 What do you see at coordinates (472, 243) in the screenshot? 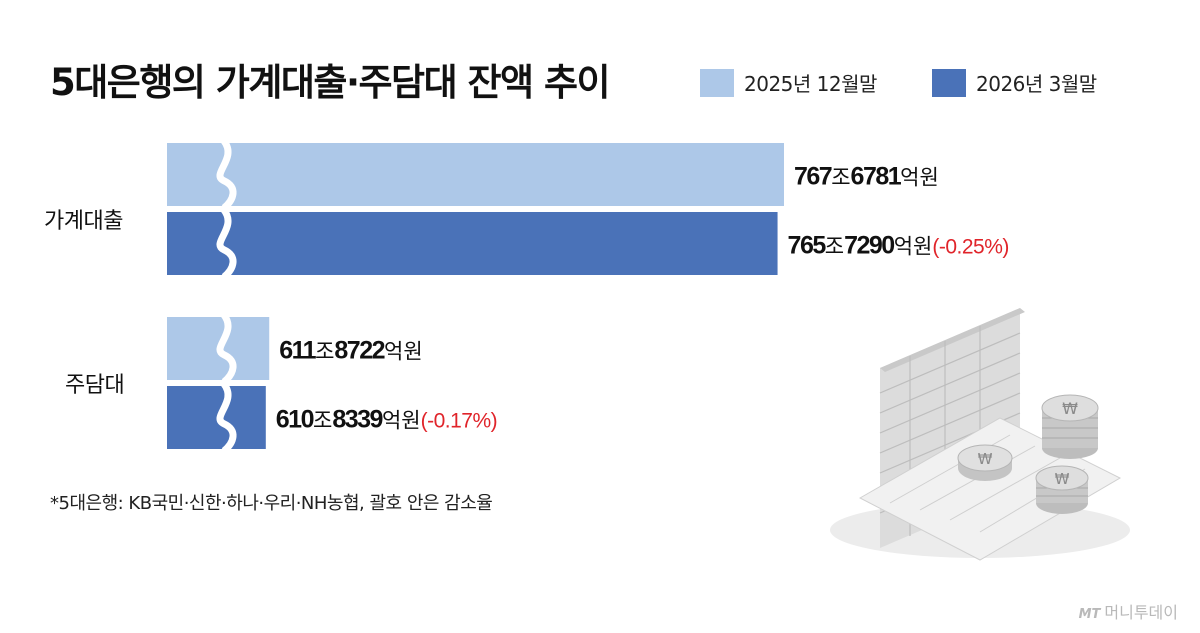
I see `bar-household-2026` at bounding box center [472, 243].